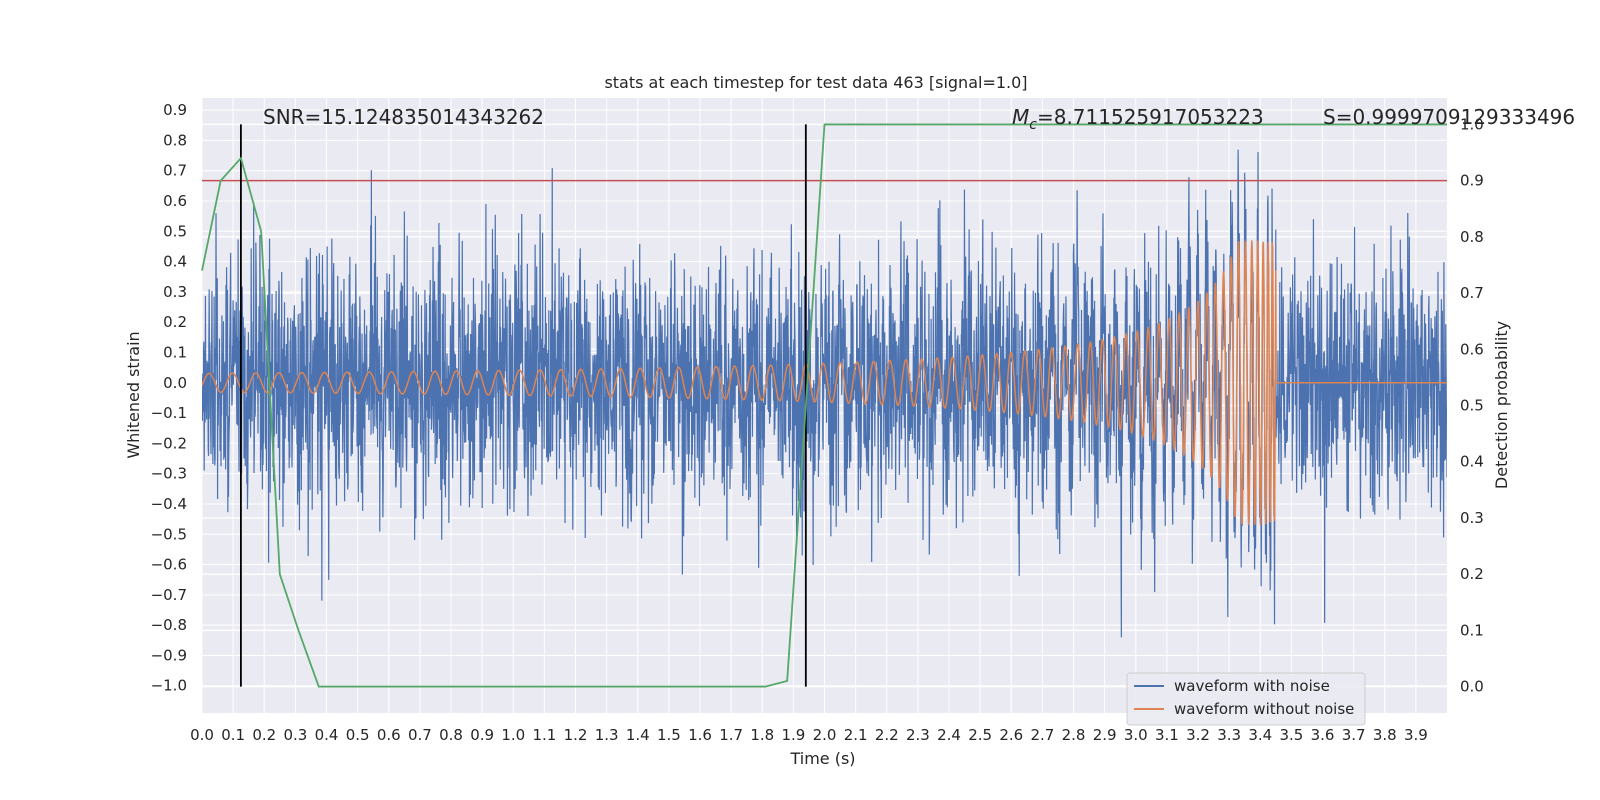  What do you see at coordinates (169, 655) in the screenshot?
I see `y-tick-label: −0.9` at bounding box center [169, 655].